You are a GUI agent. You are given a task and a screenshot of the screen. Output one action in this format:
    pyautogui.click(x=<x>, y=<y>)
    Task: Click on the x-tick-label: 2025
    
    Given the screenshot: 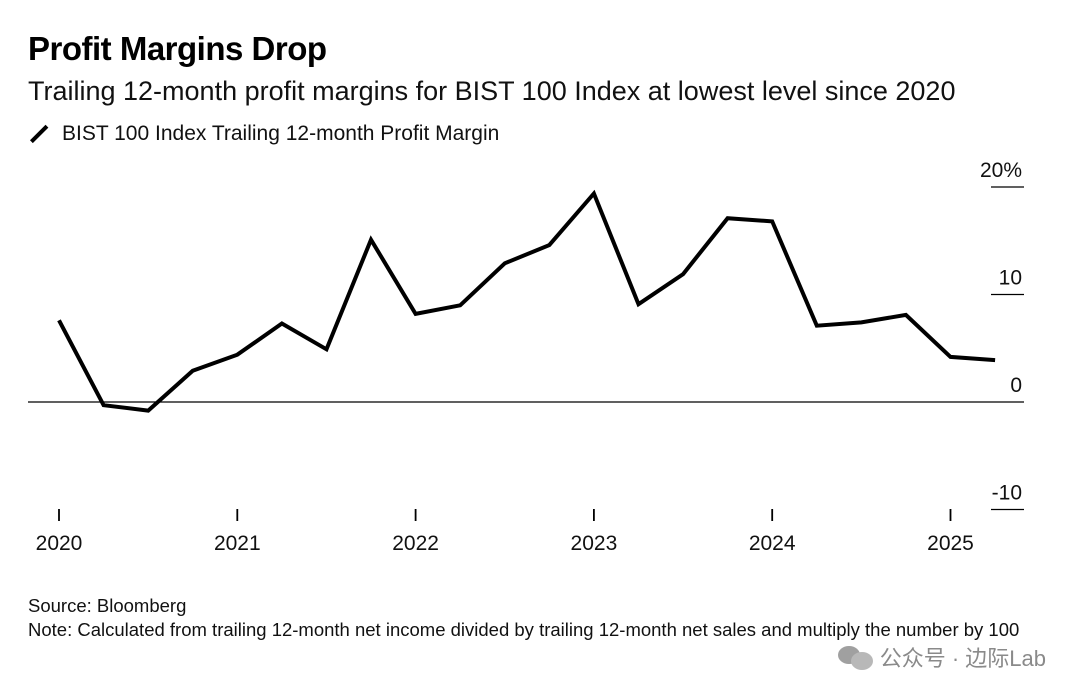 What is the action you would take?
    pyautogui.click(x=950, y=543)
    